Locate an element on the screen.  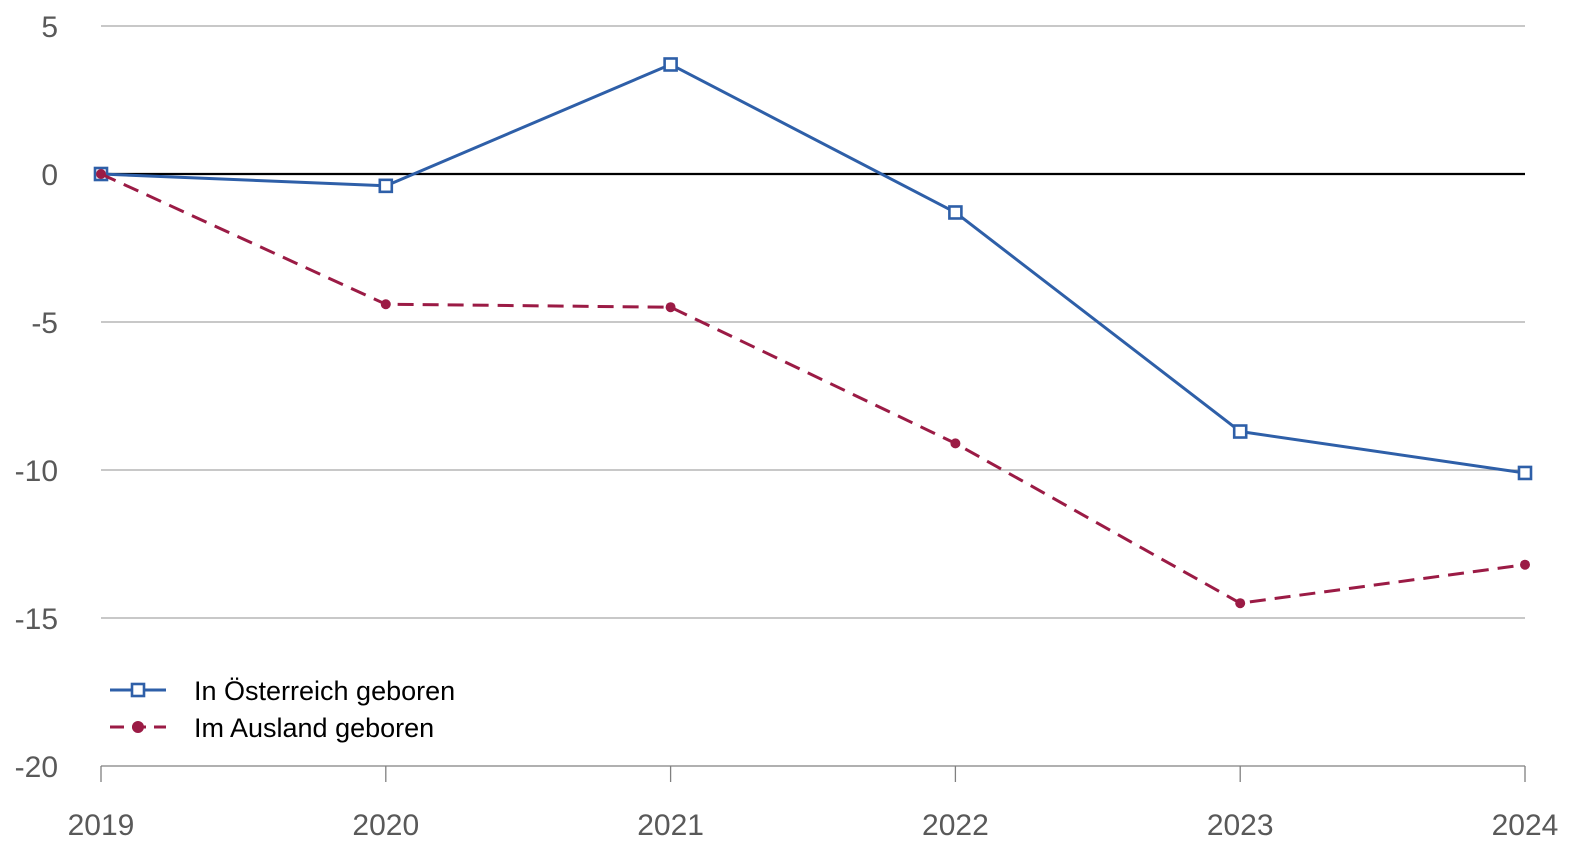
y-tick-label: -20 is located at coordinates (36, 767).